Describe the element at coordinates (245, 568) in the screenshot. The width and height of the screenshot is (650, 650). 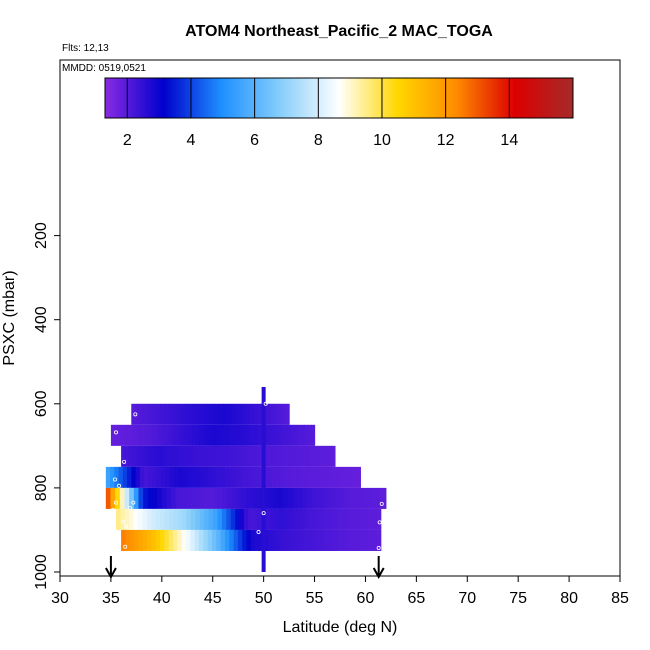
I see `latitude-arrows` at that location.